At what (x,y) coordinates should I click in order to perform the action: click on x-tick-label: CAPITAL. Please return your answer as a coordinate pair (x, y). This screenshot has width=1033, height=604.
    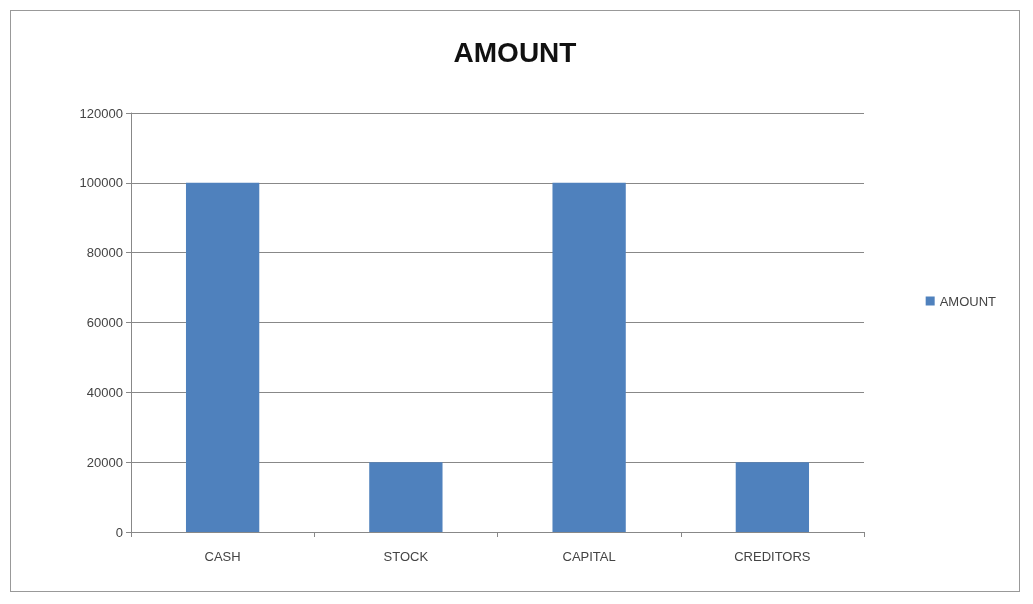
    Looking at the image, I should click on (589, 556).